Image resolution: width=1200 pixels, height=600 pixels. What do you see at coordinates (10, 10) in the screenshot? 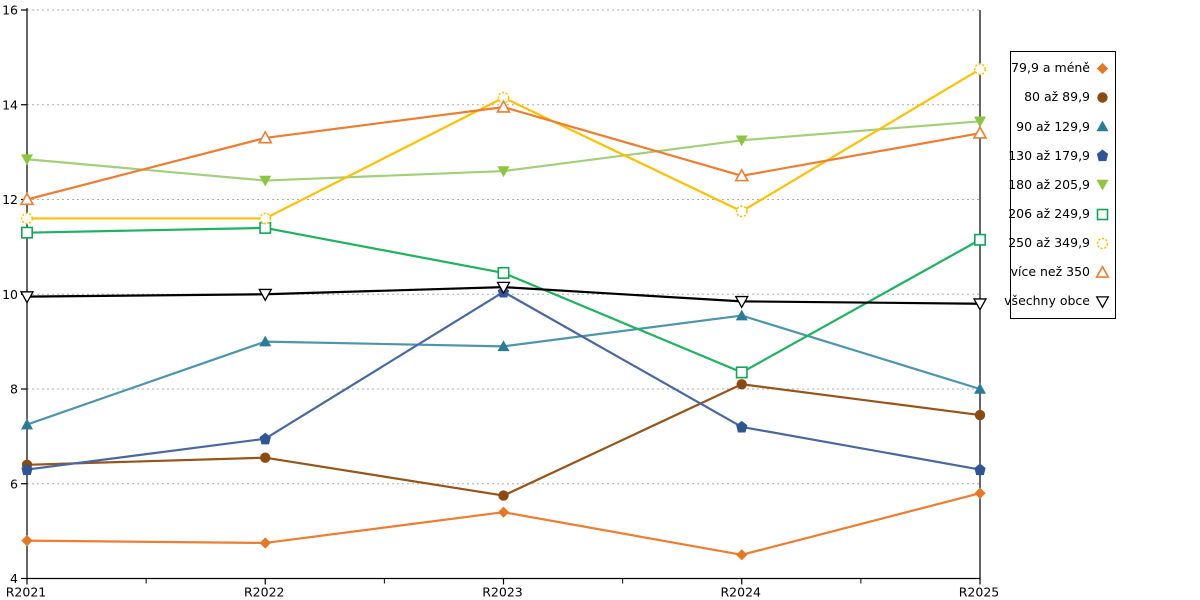
I see `y-axis-label-16: 16` at bounding box center [10, 10].